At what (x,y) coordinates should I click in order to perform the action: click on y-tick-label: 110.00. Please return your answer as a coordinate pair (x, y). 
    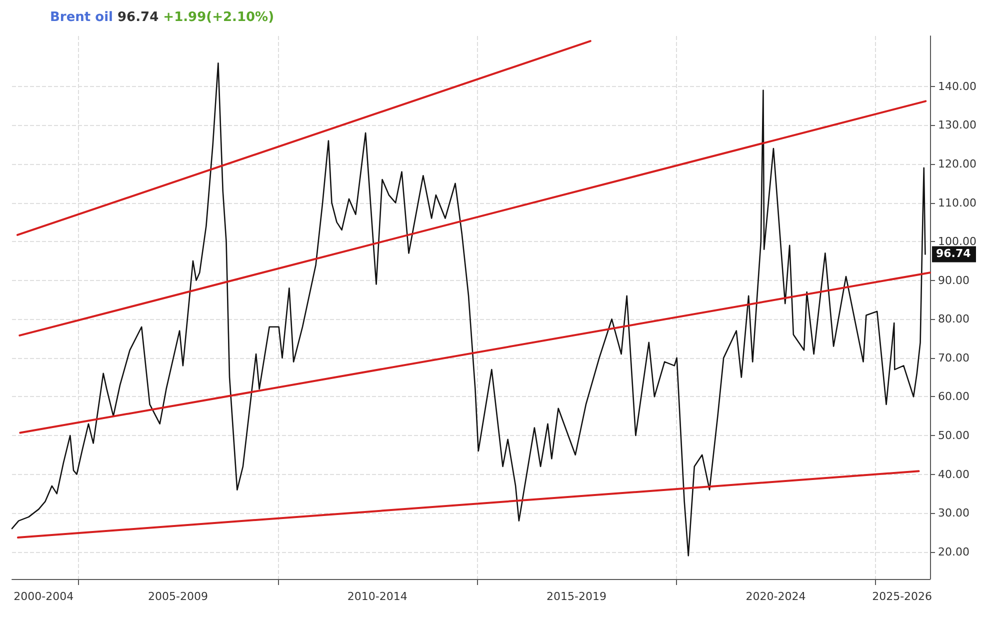
    Looking at the image, I should click on (957, 203).